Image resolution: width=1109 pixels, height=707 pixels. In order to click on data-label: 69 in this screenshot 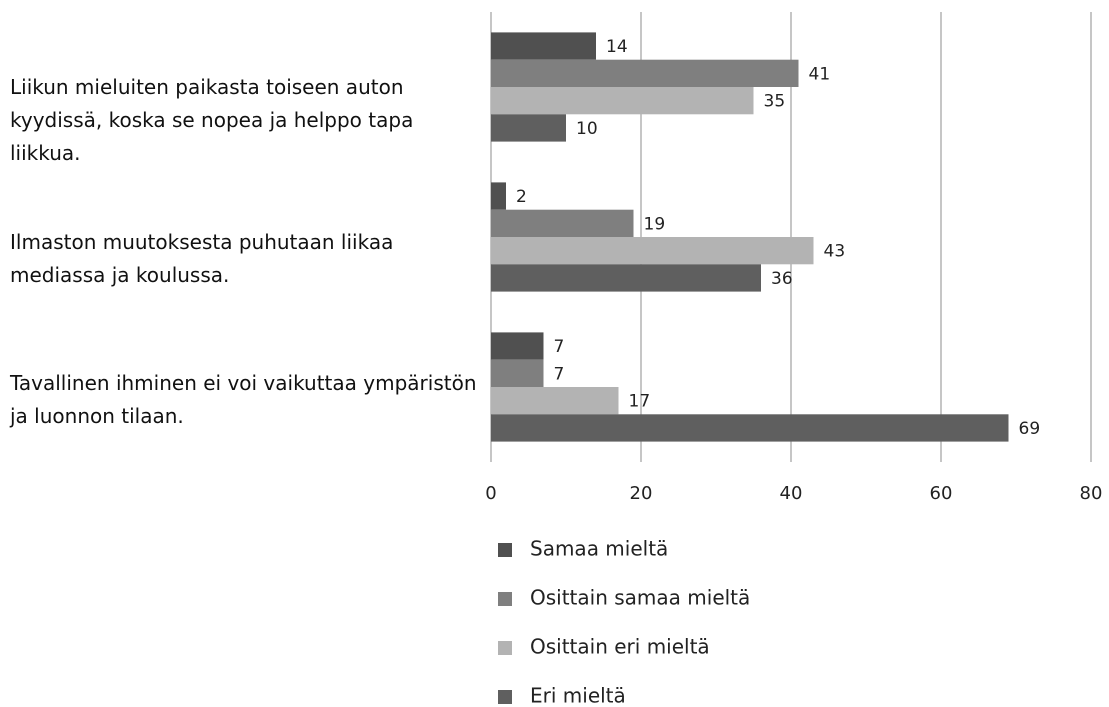, I will do `click(1030, 429)`.